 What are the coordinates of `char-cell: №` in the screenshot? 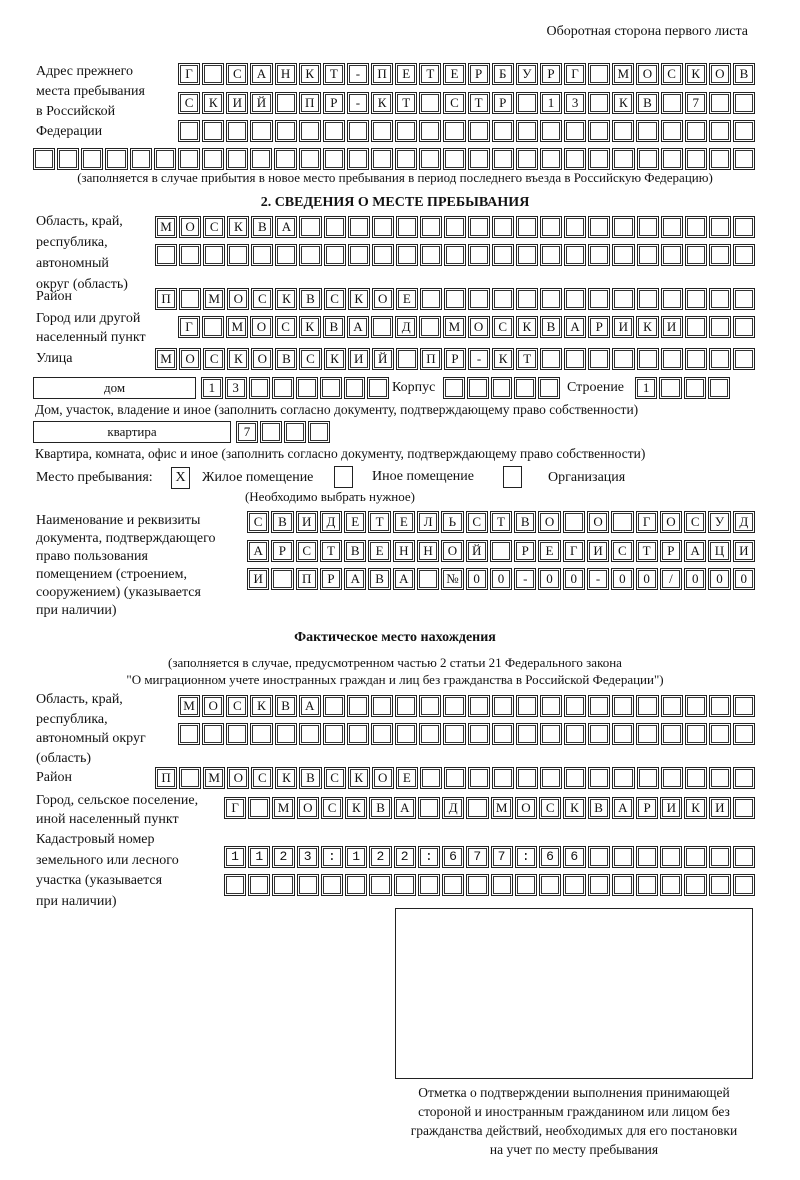 It's located at (452, 579).